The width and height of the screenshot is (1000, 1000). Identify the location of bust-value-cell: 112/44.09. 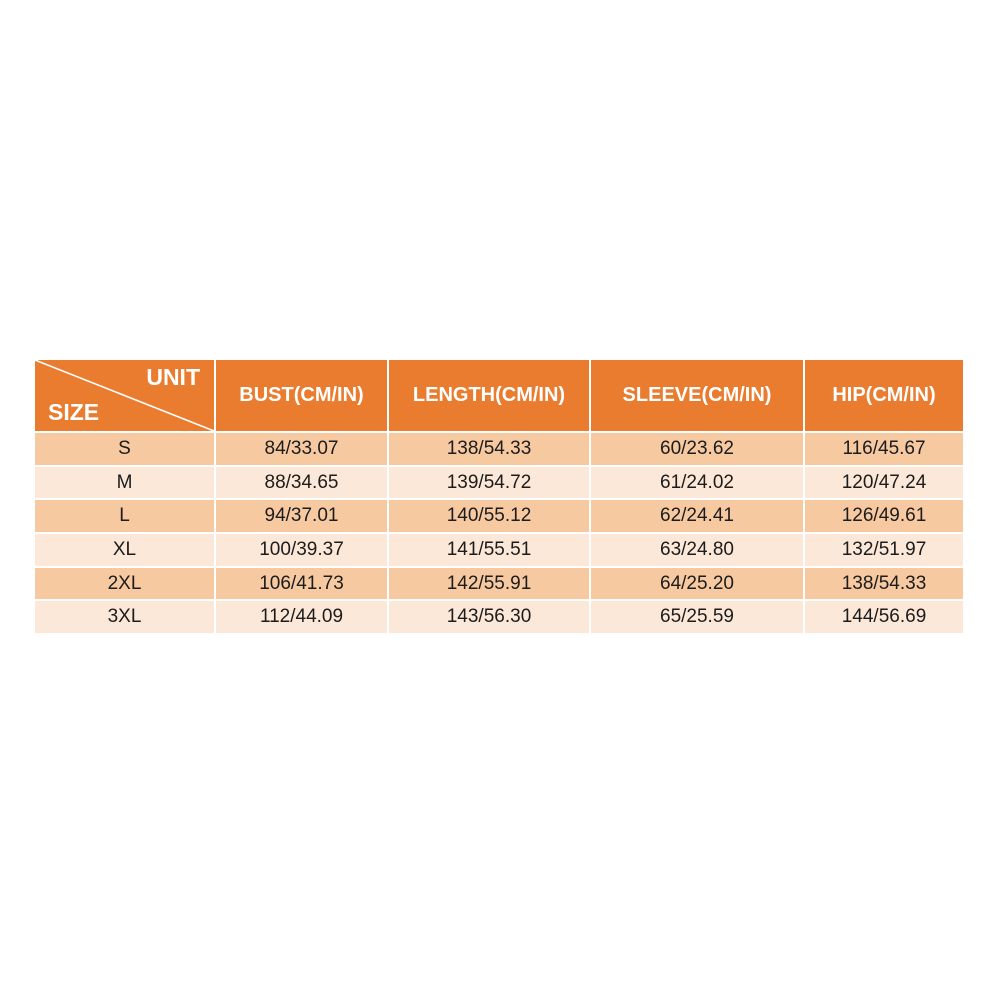
(302, 618).